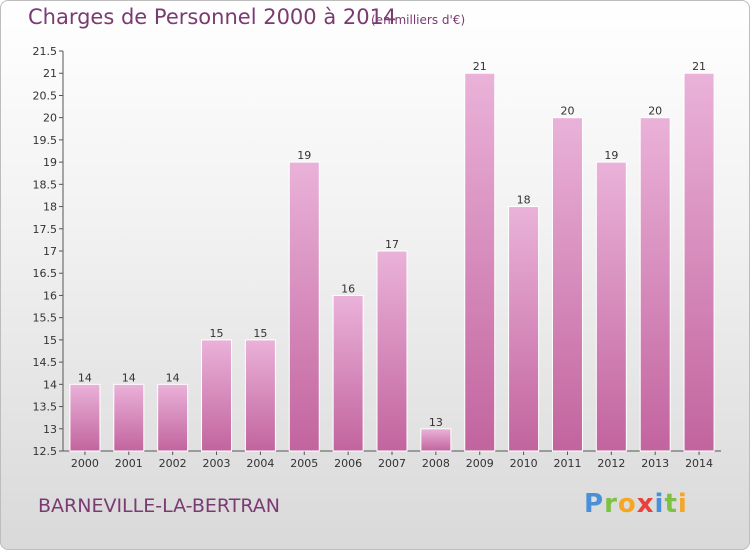  Describe the element at coordinates (212, 17) in the screenshot. I see `chart-title: Charges de Personnel 2000 à 2014` at that location.